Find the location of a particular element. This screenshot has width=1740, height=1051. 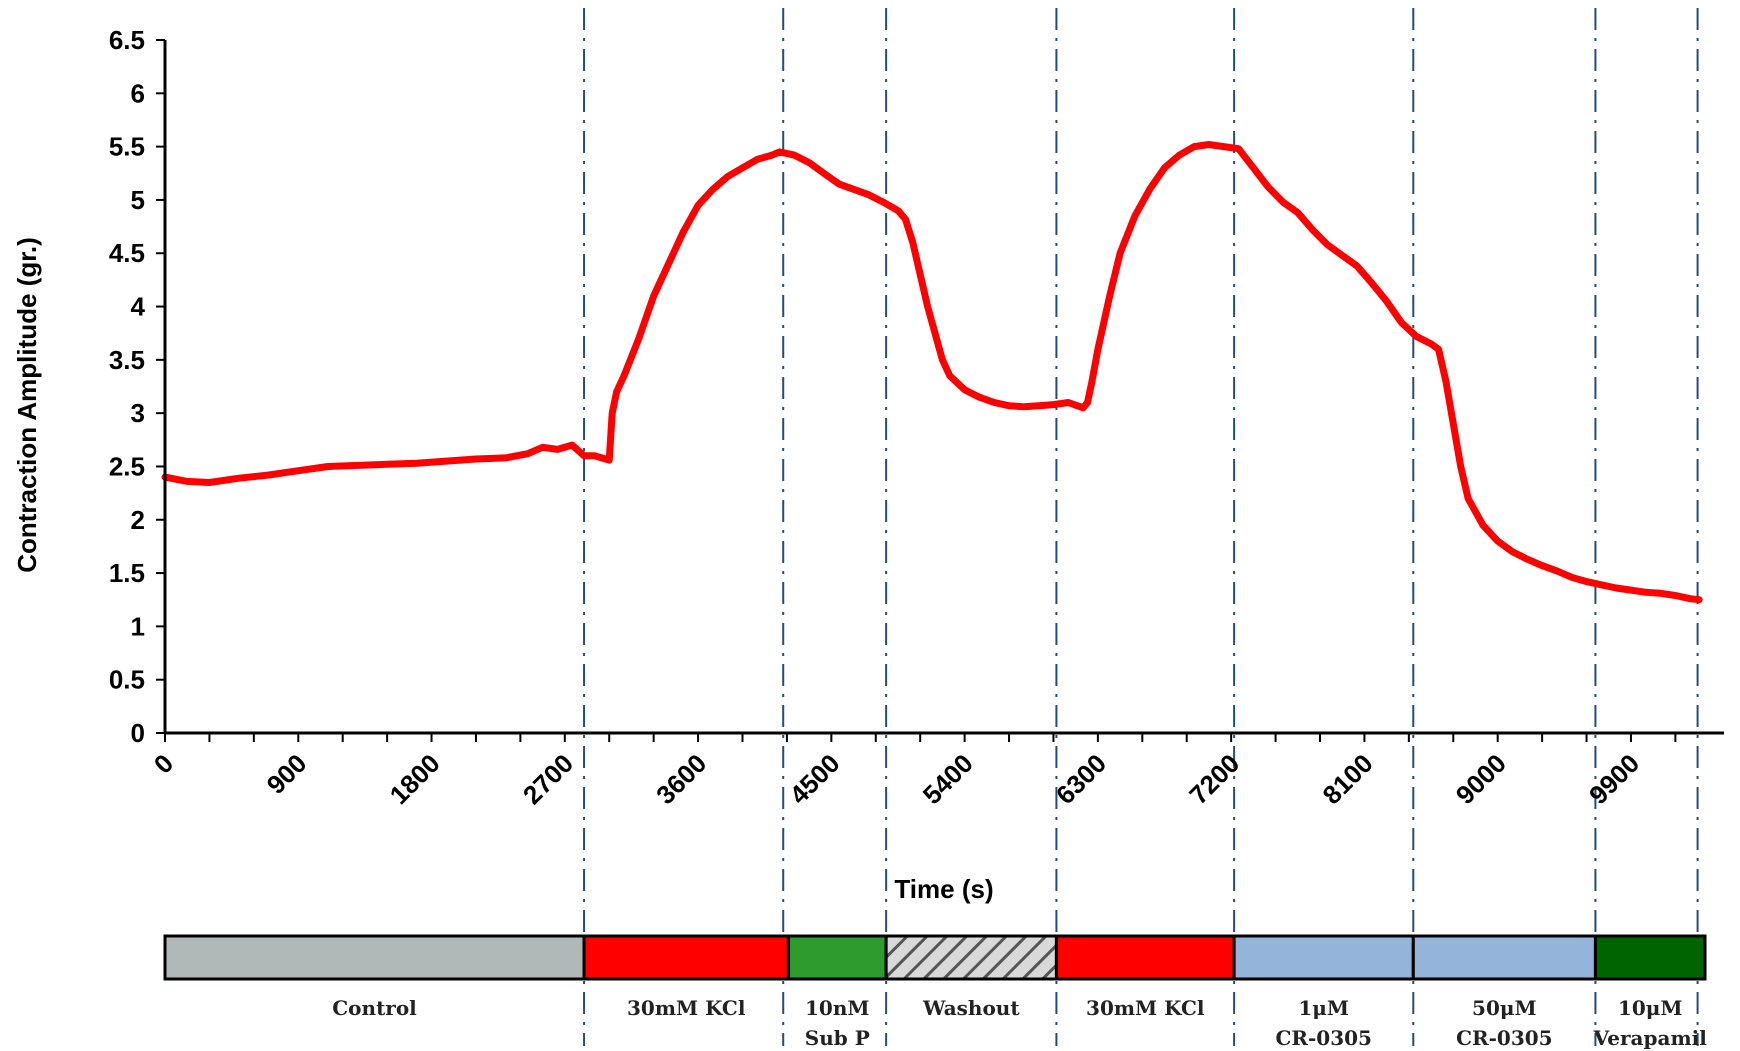

phase-bar is located at coordinates (935, 957).